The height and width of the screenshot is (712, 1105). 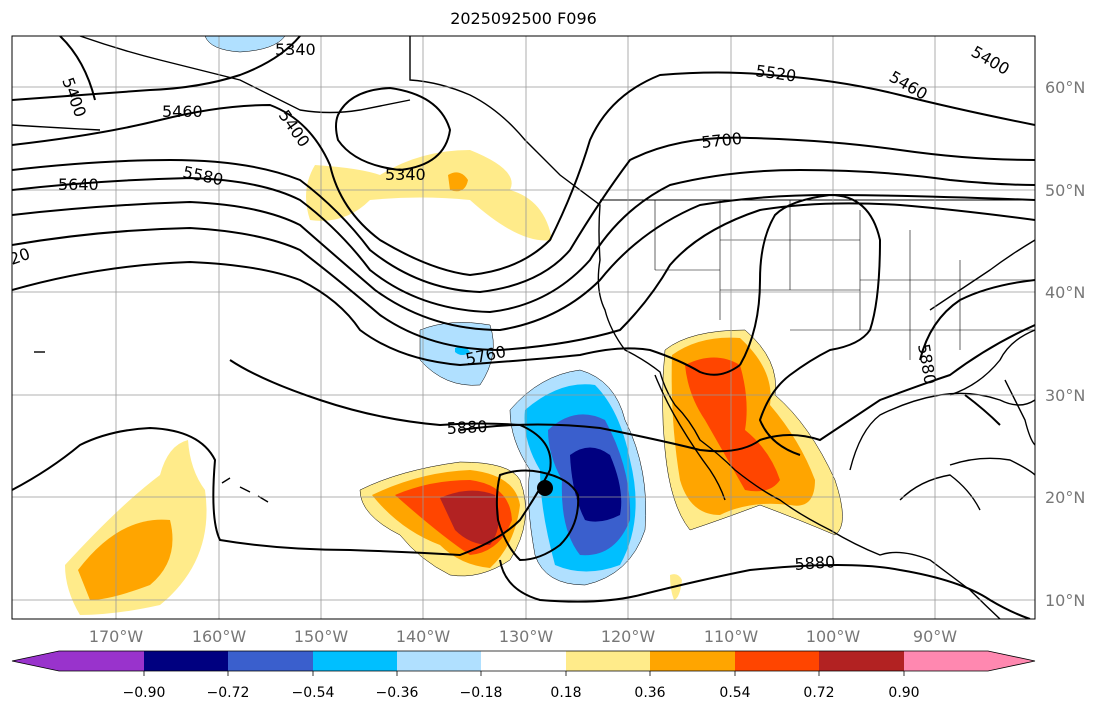 I want to click on colorbar-tick-label: 0.36, so click(x=649, y=693).